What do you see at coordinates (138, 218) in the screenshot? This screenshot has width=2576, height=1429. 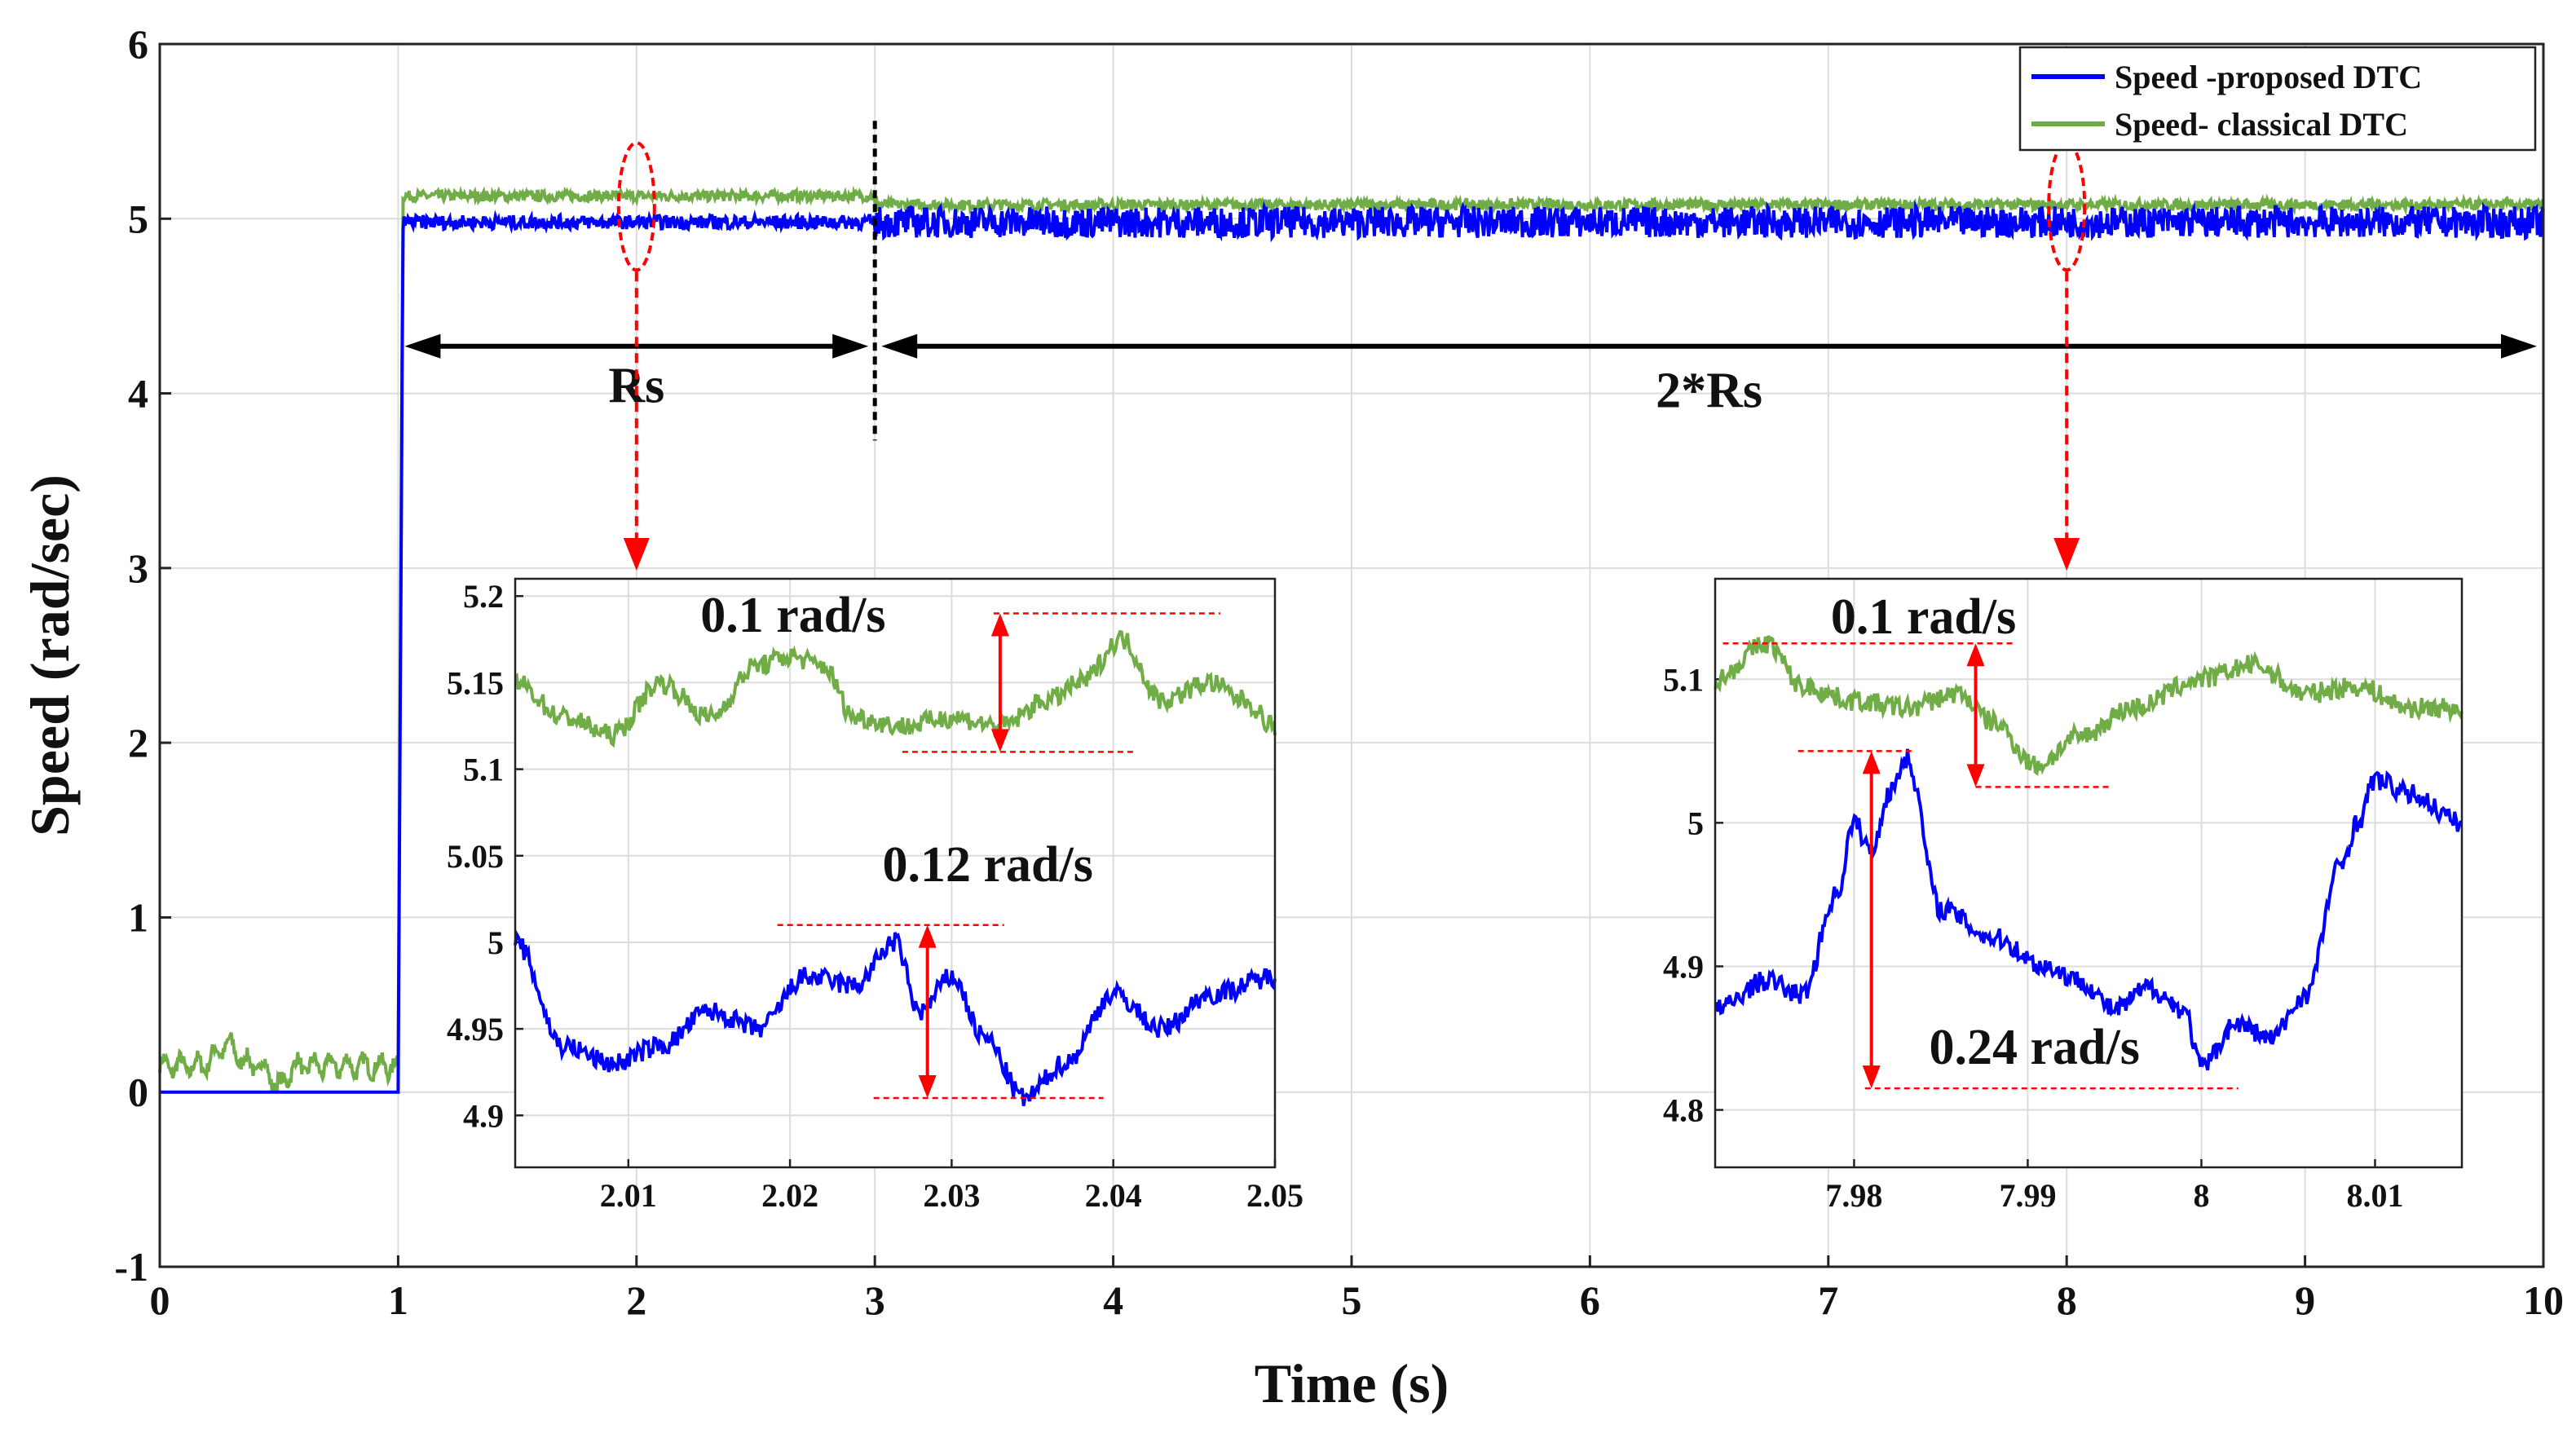 I see `y-tick-label: 5` at bounding box center [138, 218].